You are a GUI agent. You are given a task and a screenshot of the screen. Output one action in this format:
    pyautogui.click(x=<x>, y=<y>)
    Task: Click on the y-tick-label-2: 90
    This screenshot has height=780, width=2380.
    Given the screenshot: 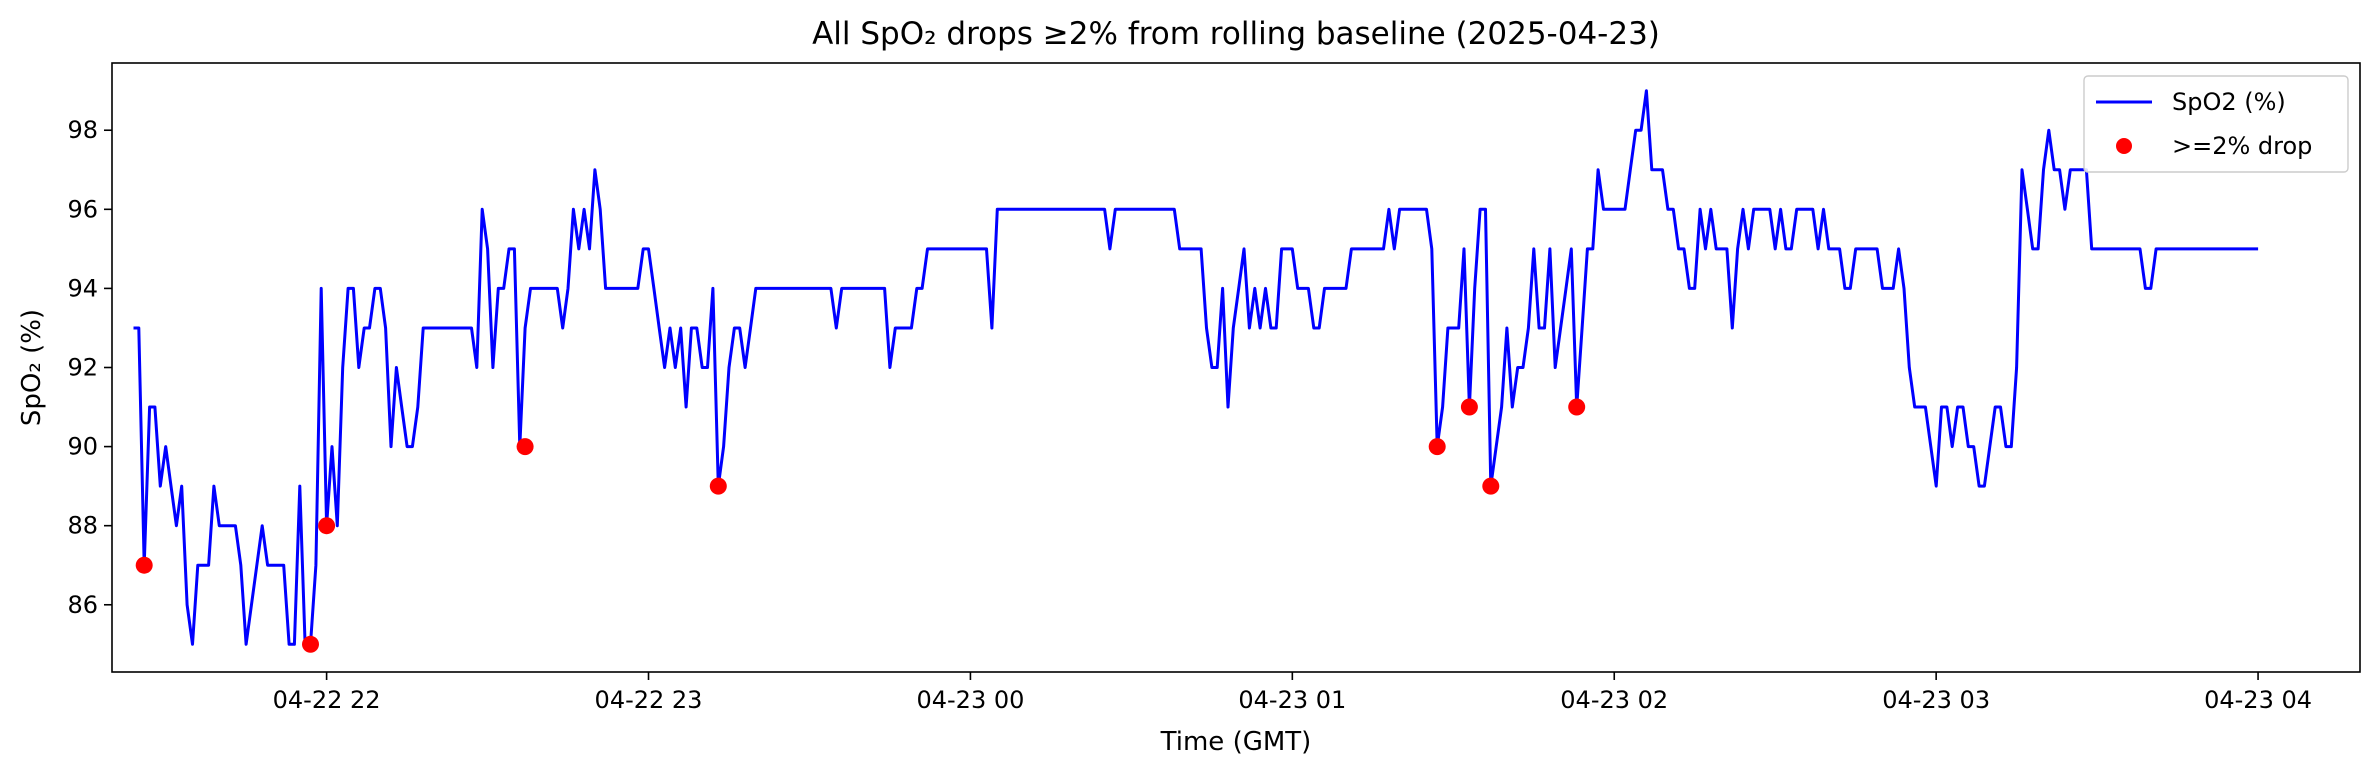 What is the action you would take?
    pyautogui.click(x=82, y=447)
    